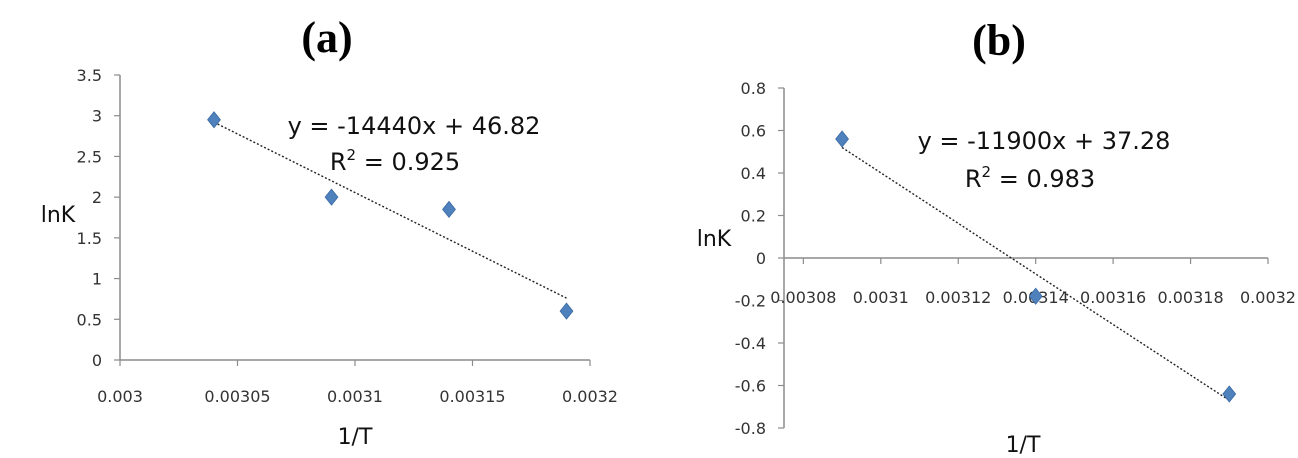  What do you see at coordinates (120, 396) in the screenshot?
I see `chart-a-x-tick-label: 0.003` at bounding box center [120, 396].